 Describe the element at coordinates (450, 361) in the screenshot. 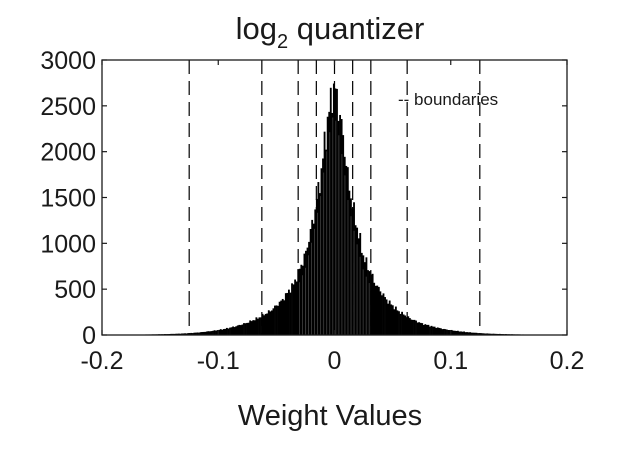

I see `x-tick-label: 0.1` at that location.